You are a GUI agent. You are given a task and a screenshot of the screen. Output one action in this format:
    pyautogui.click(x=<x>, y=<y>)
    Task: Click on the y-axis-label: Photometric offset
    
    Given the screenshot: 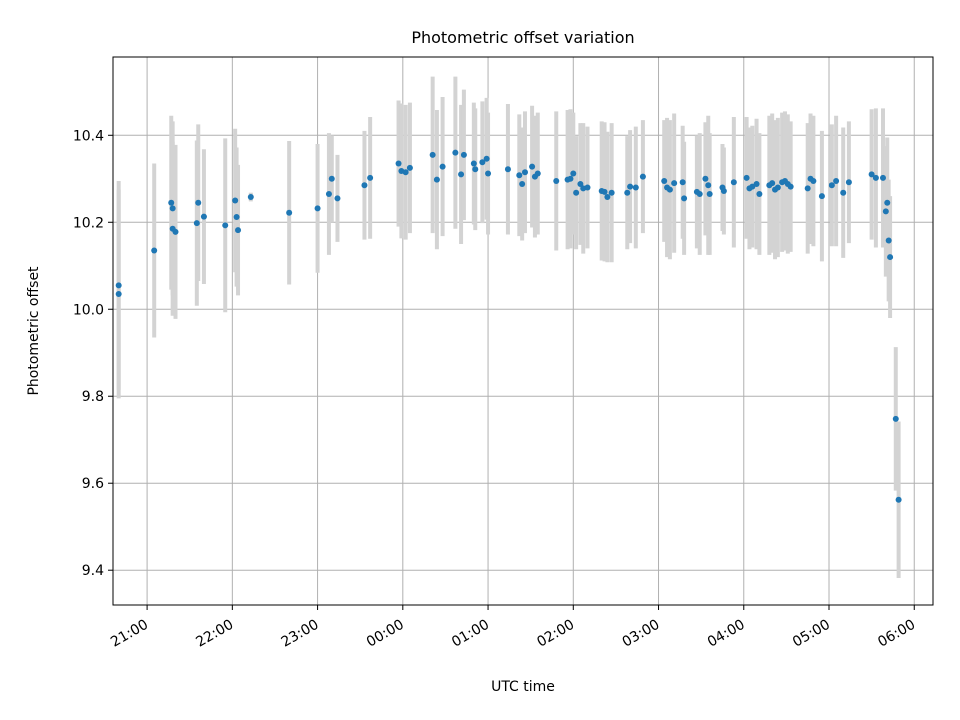 What is the action you would take?
    pyautogui.click(x=34, y=331)
    